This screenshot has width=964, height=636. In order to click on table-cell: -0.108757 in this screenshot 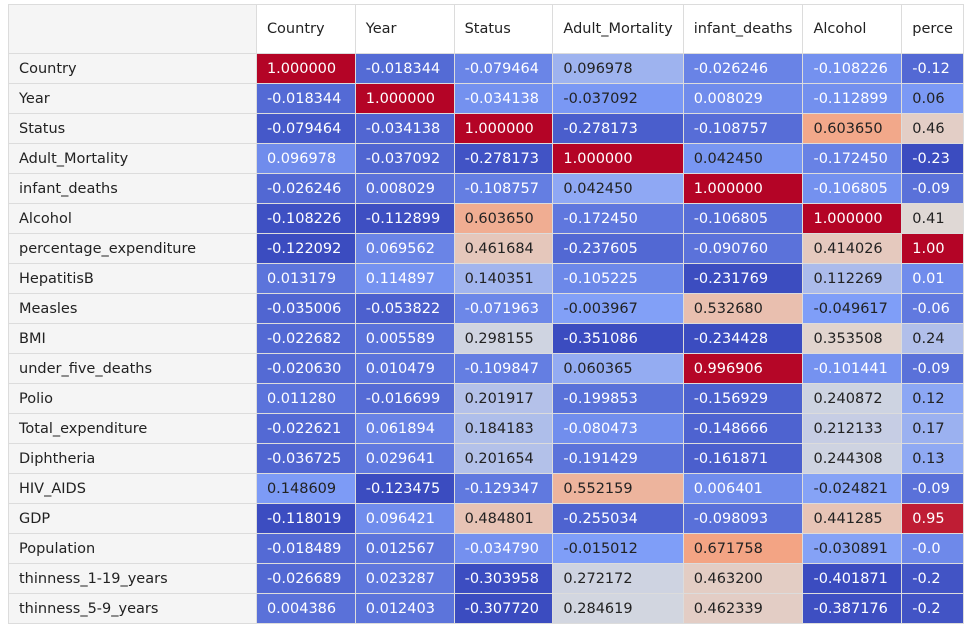, I will do `click(504, 188)`.